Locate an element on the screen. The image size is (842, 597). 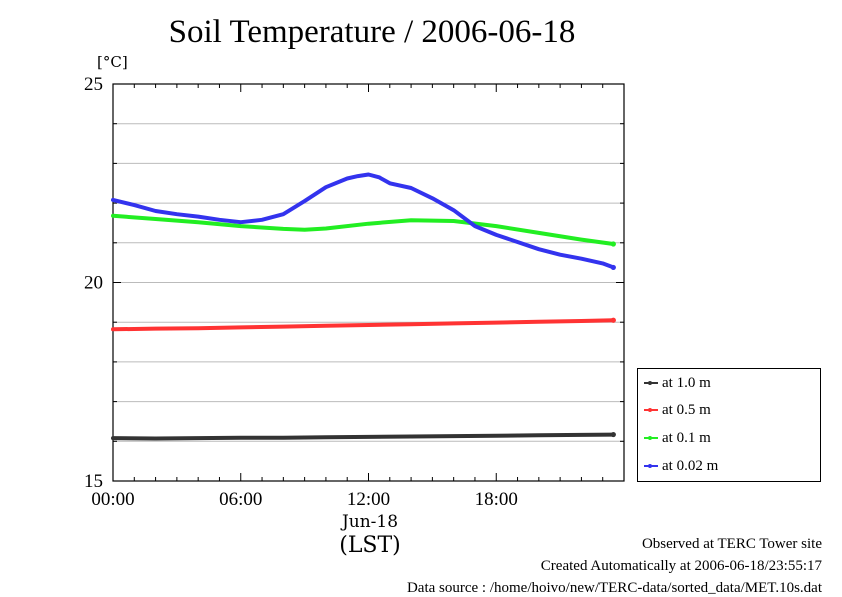
x-tick-label: 06:00 is located at coordinates (240, 499).